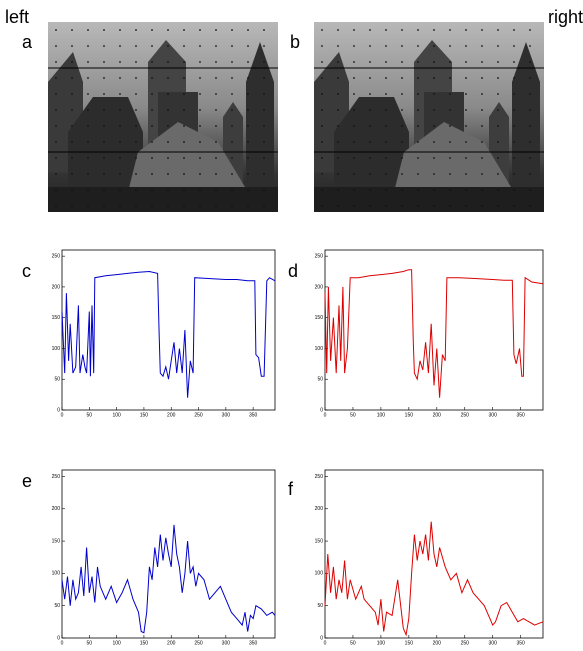  What do you see at coordinates (291, 489) in the screenshot?
I see `panel-label: f` at bounding box center [291, 489].